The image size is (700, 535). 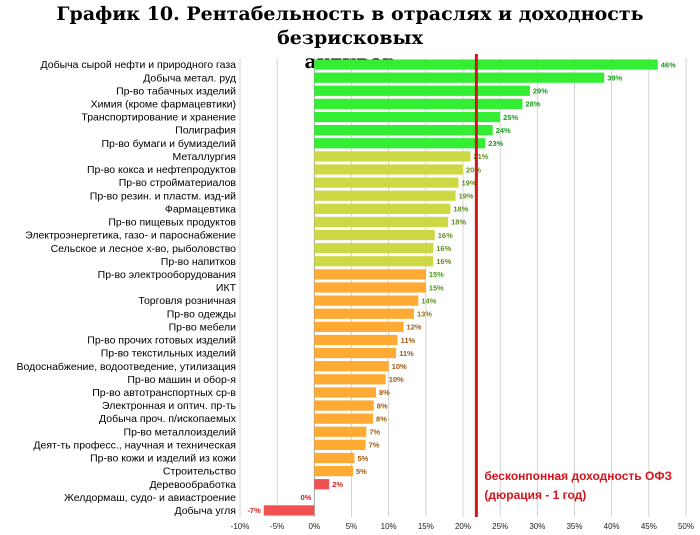 What do you see at coordinates (578, 476) in the screenshot?
I see `ofz-annotation-line1: бесконпонная доходность ОФЗ` at bounding box center [578, 476].